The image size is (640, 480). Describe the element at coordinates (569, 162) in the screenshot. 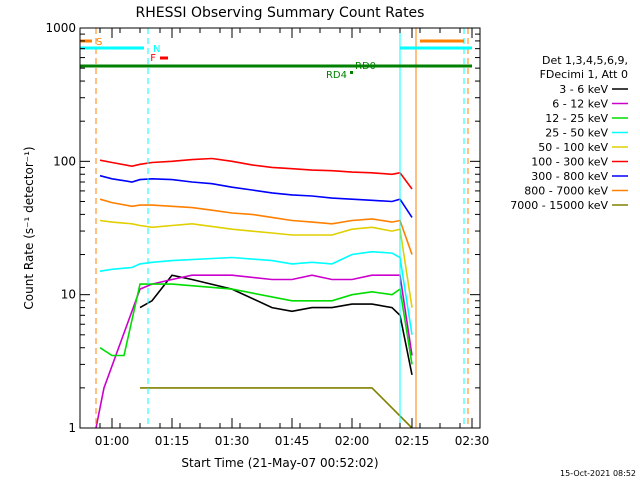

I see `legend-label: 100 - 300 keV` at that location.